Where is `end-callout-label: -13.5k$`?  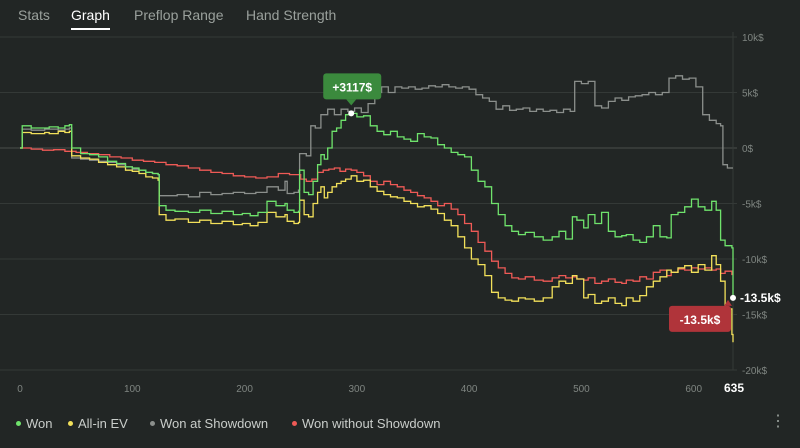
end-callout-label: -13.5k$ is located at coordinates (700, 320).